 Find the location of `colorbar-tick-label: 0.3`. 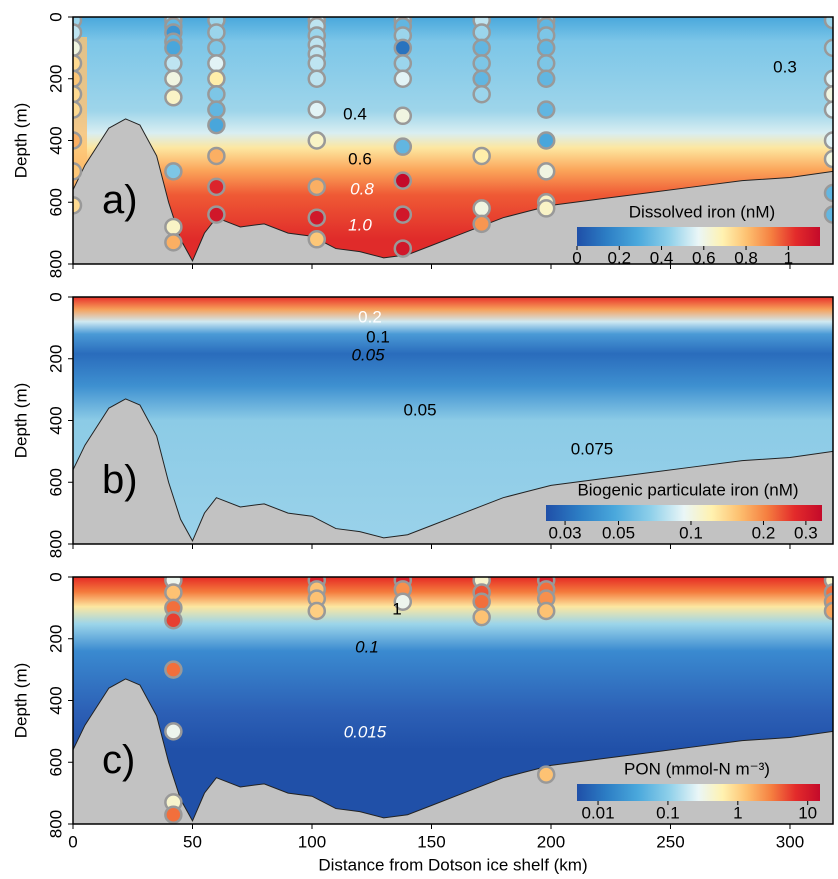

colorbar-tick-label: 0.3 is located at coordinates (806, 532).